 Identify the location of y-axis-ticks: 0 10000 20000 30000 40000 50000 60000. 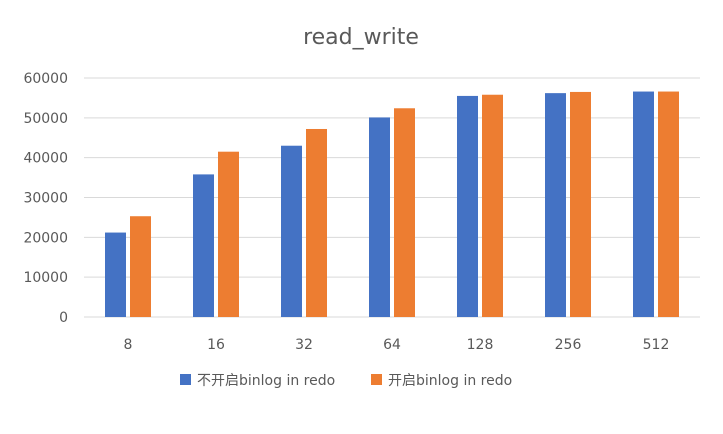
(45, 198).